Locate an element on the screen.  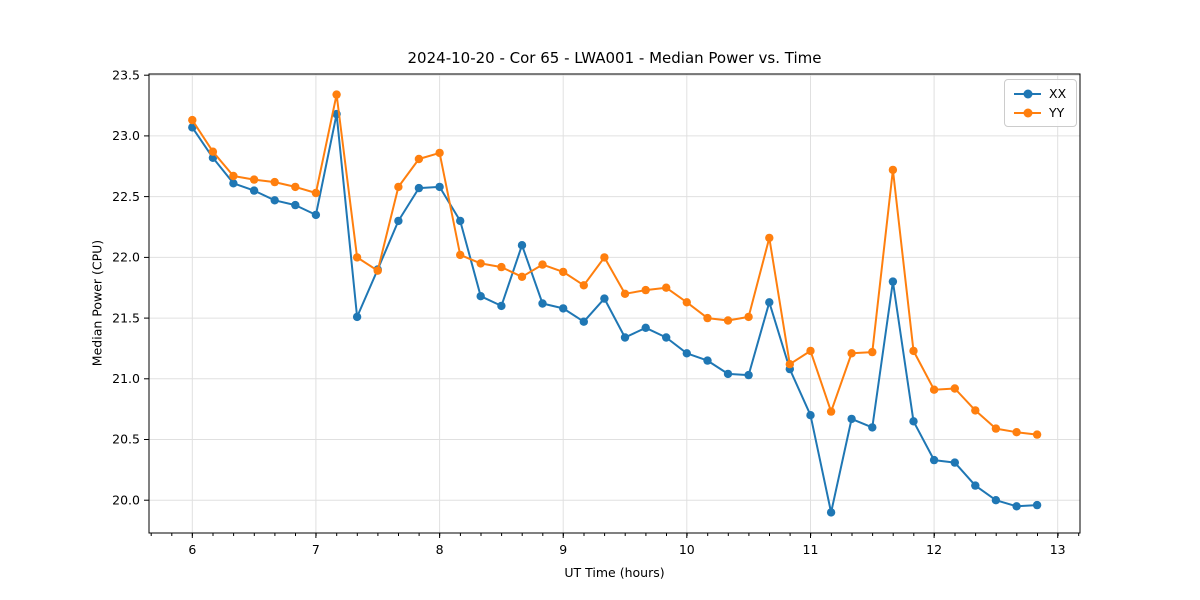
y-tick-label: 23.5 is located at coordinates (126, 74).